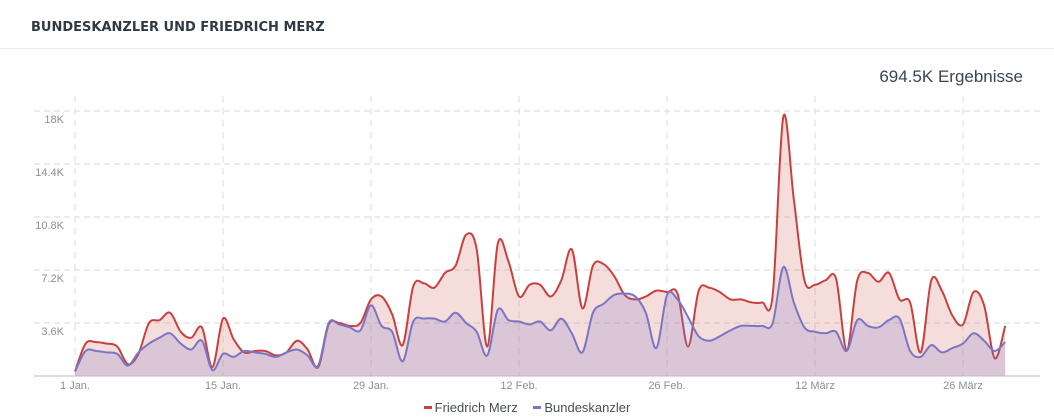 The width and height of the screenshot is (1054, 420). Describe the element at coordinates (49, 226) in the screenshot. I see `y-tick-label: 10.8K` at that location.